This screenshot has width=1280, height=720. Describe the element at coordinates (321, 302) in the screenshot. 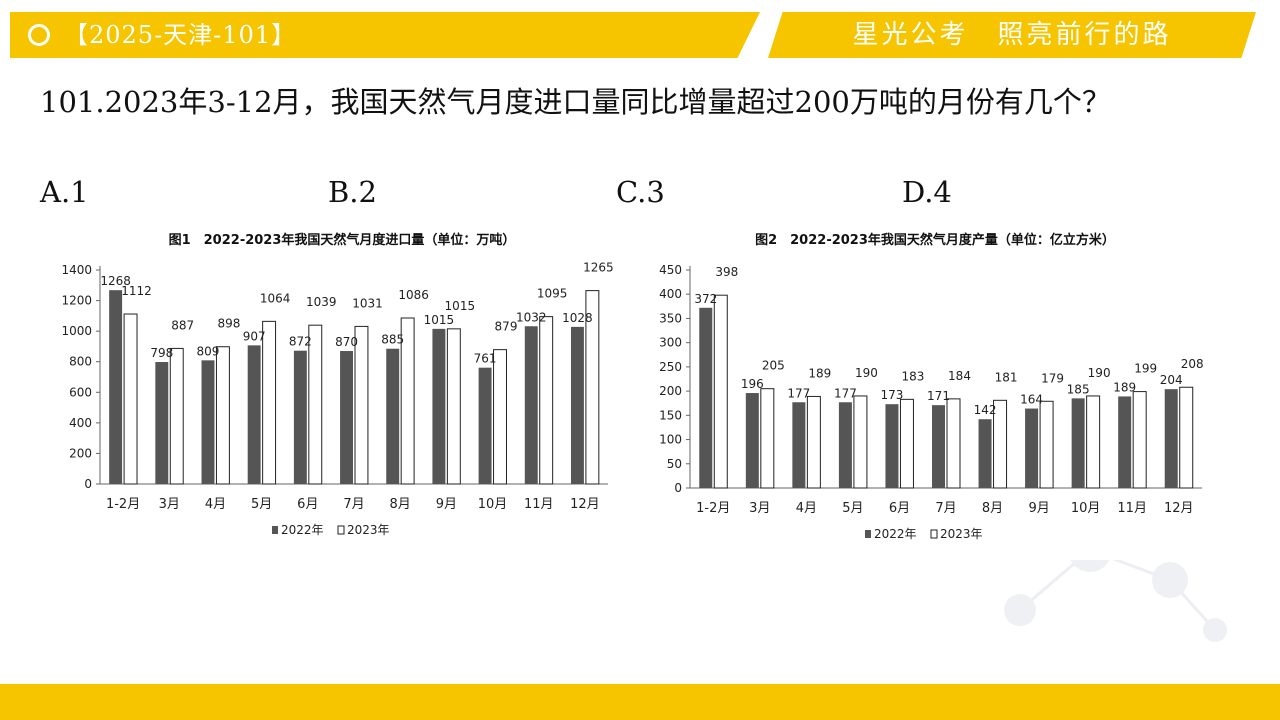

I see `data-label-2023: 1039` at that location.